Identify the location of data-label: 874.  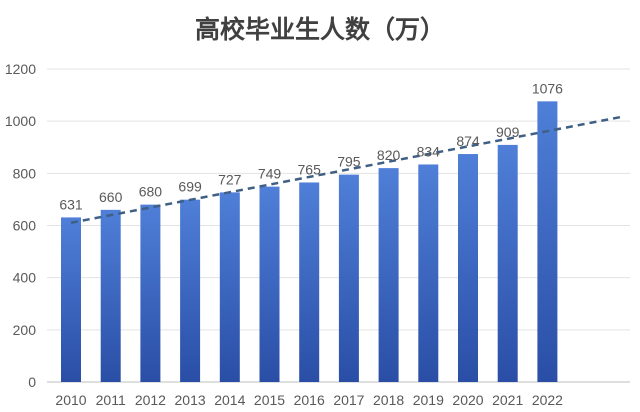
(468, 141).